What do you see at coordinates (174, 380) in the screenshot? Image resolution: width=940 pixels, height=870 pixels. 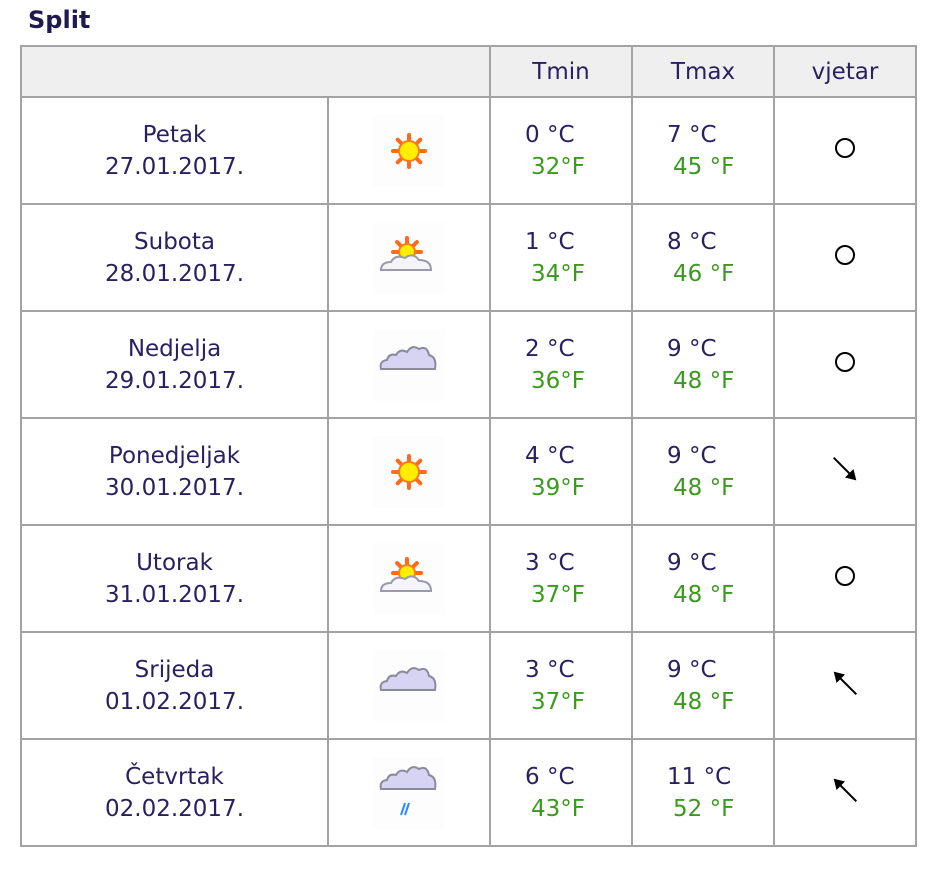 I see `day-date: 29.01.2017.` at bounding box center [174, 380].